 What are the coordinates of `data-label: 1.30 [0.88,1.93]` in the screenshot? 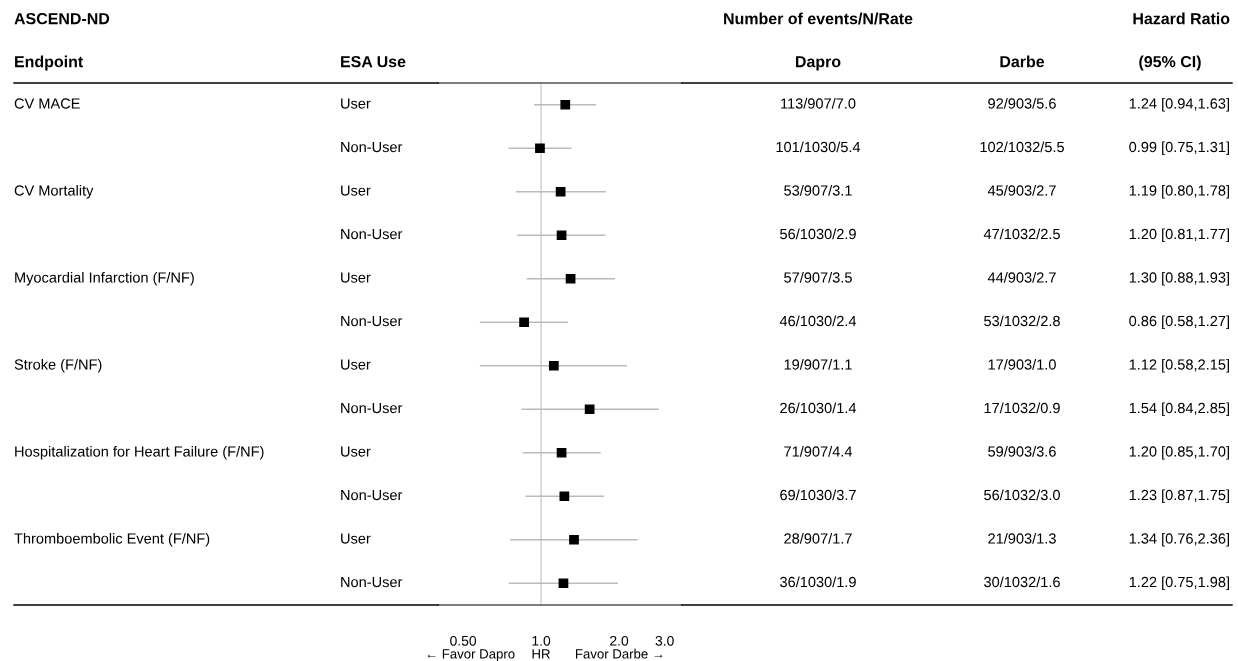 It's located at (1179, 278).